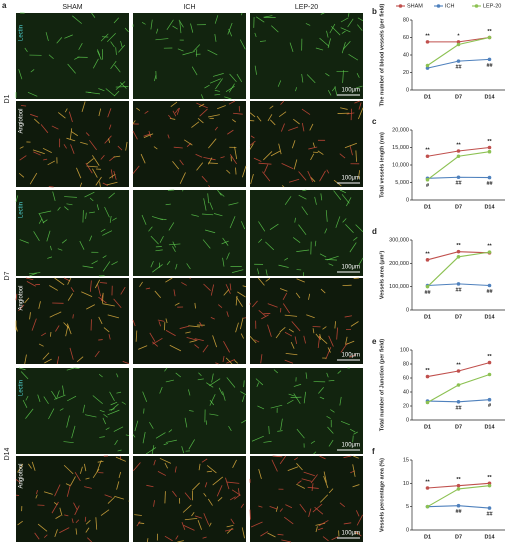  Describe the element at coordinates (351, 446) in the screenshot. I see `scale-bar-label: 100μm` at that location.